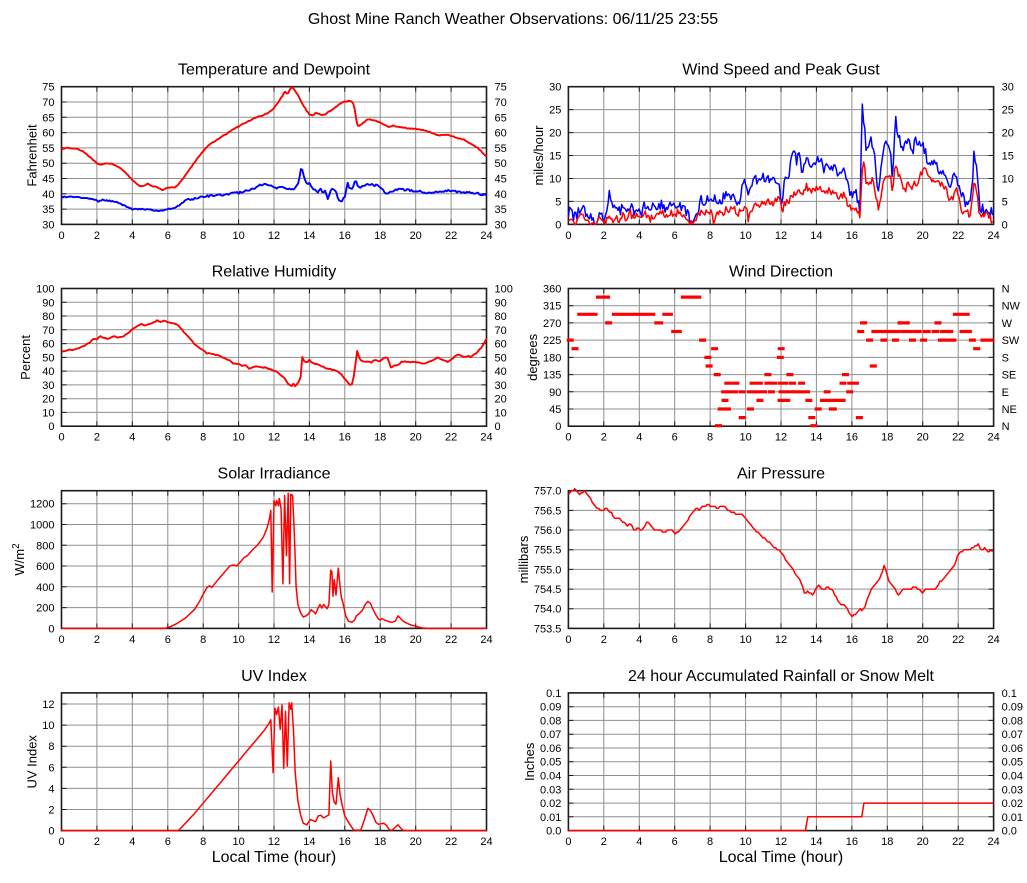 Image resolution: width=1027 pixels, height=883 pixels. I want to click on svg-text: Inches, so click(529, 761).